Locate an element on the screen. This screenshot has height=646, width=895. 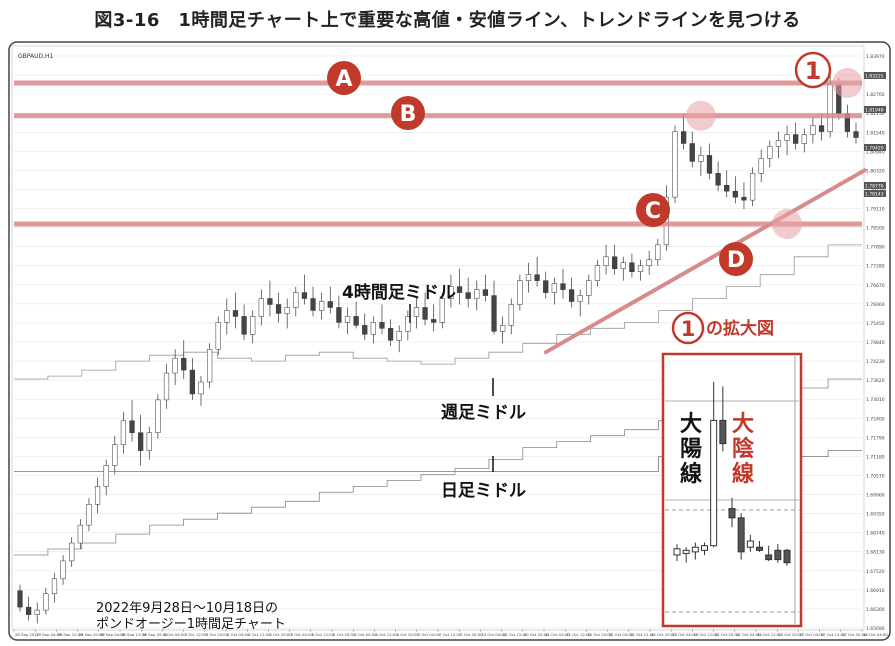
x-tick-label: 29 Sep 12:00 is located at coordinates (70, 634).